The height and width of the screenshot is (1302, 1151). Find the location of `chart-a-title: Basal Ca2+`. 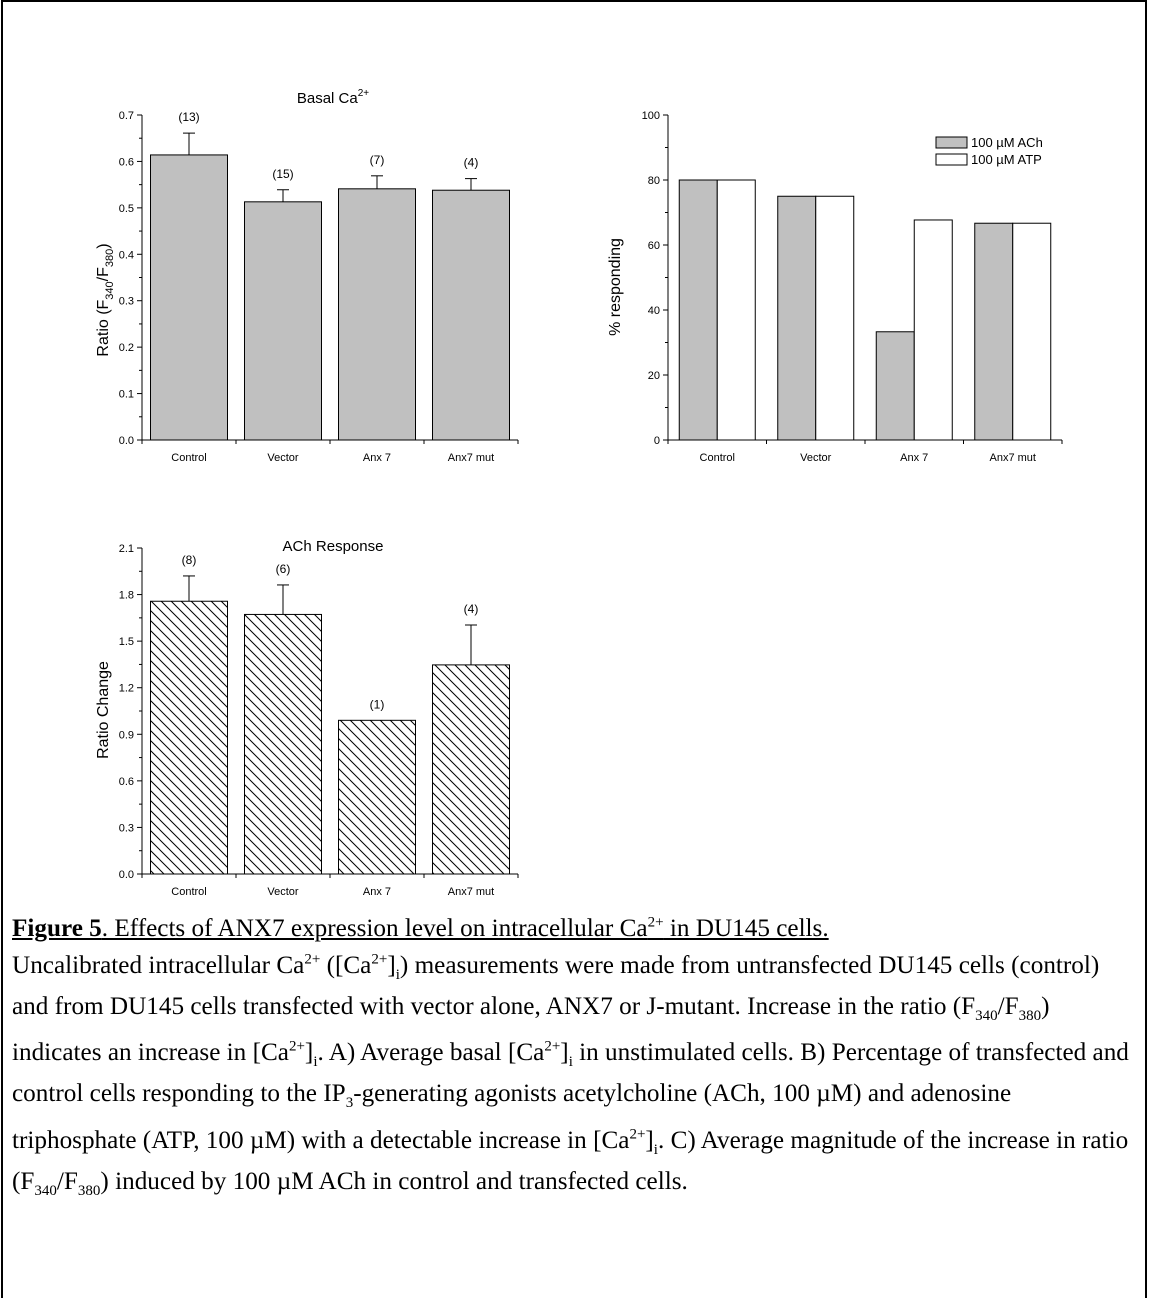

chart-a-title: Basal Ca2+ is located at coordinates (333, 97).